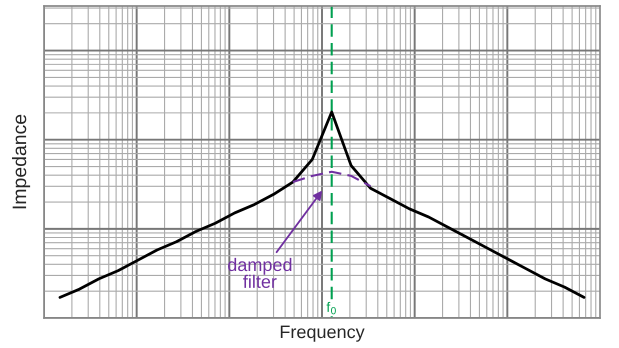 The image size is (619, 348). Describe the element at coordinates (331, 308) in the screenshot. I see `annotation: f$_{0}$` at that location.